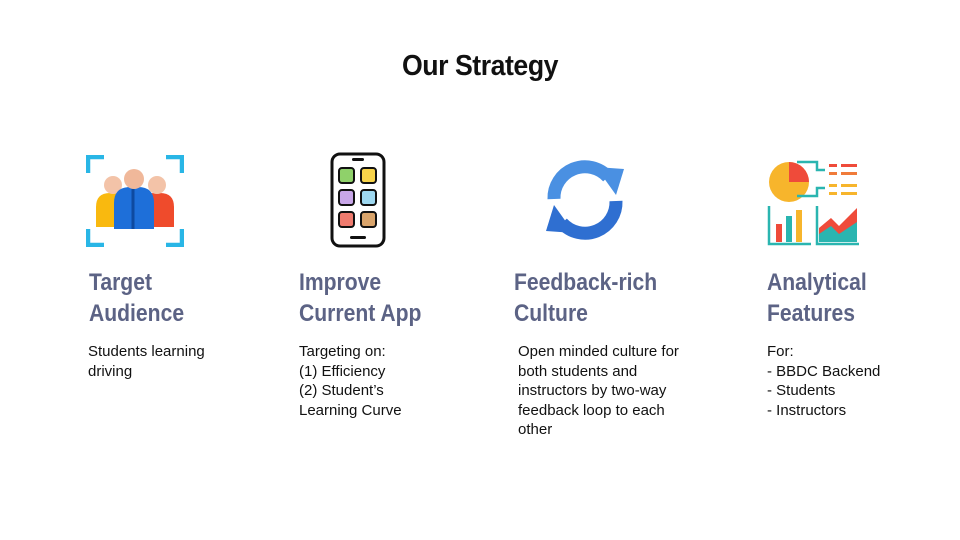 The image size is (960, 540). What do you see at coordinates (814, 201) in the screenshot?
I see `analytics-dashboard-icon` at bounding box center [814, 201].